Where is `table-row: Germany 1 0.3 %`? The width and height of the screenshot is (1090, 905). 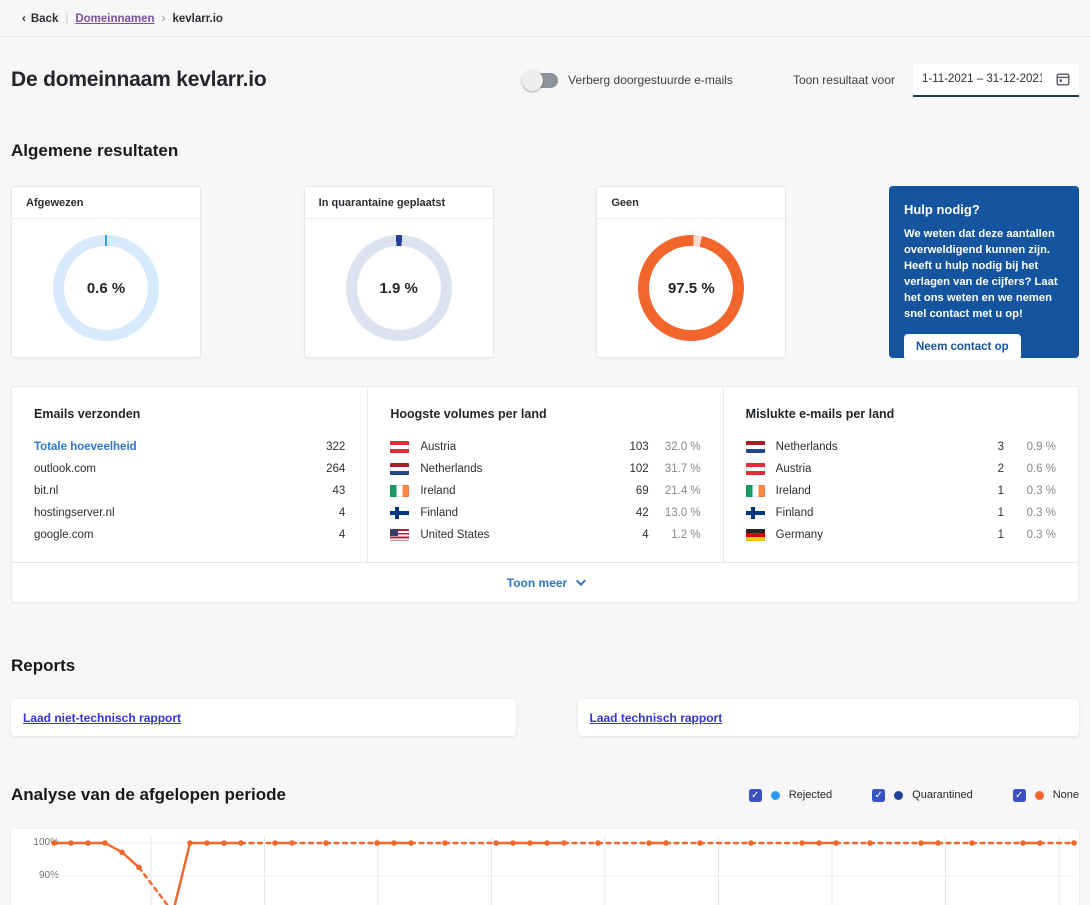
table-row: Germany 1 0.3 % is located at coordinates (900, 535).